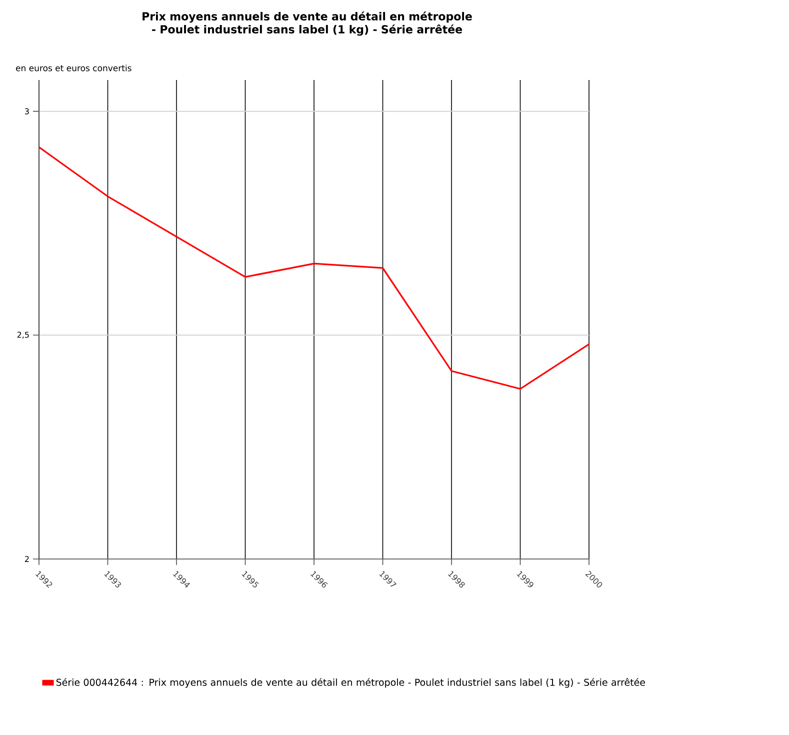 Image resolution: width=789 pixels, height=735 pixels. Describe the element at coordinates (26, 559) in the screenshot. I see `y-tick-label: 2` at that location.